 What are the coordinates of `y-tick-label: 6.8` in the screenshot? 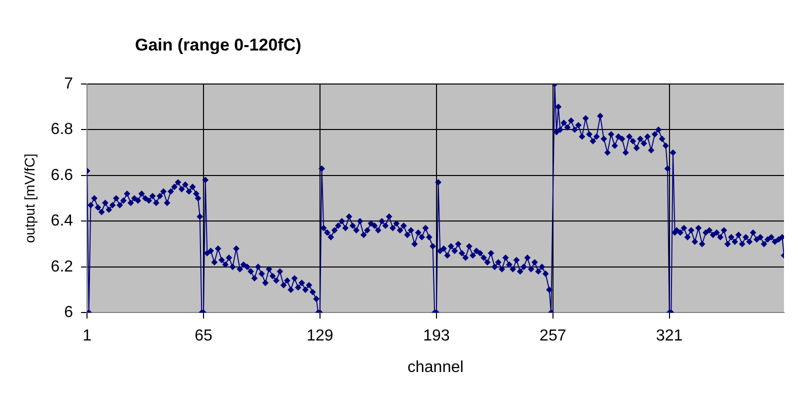 It's located at (62, 129).